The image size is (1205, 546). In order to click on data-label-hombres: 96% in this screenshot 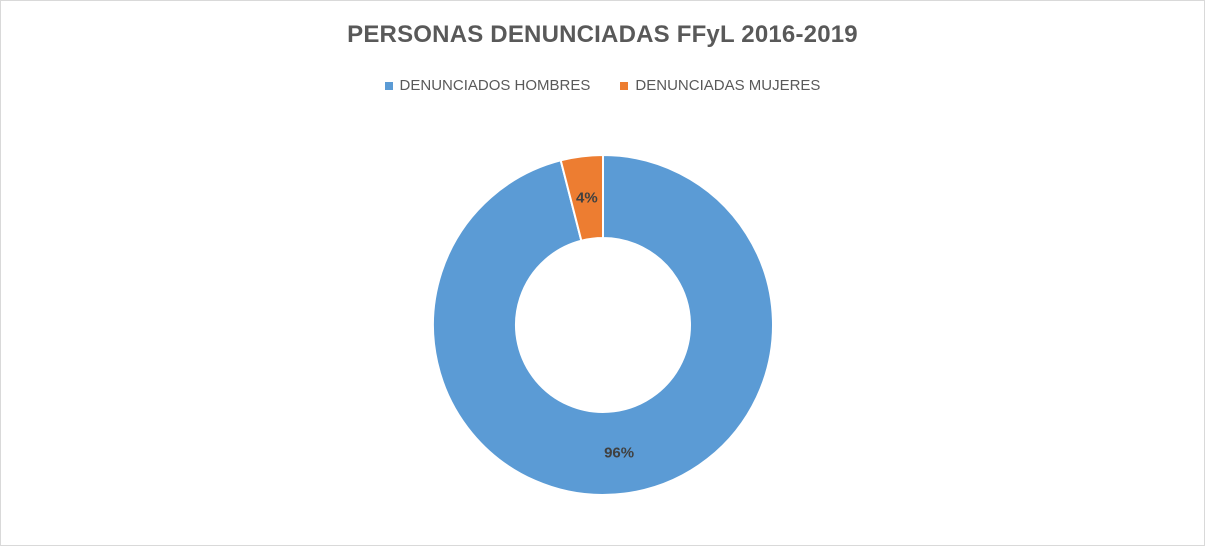, I will do `click(619, 452)`.